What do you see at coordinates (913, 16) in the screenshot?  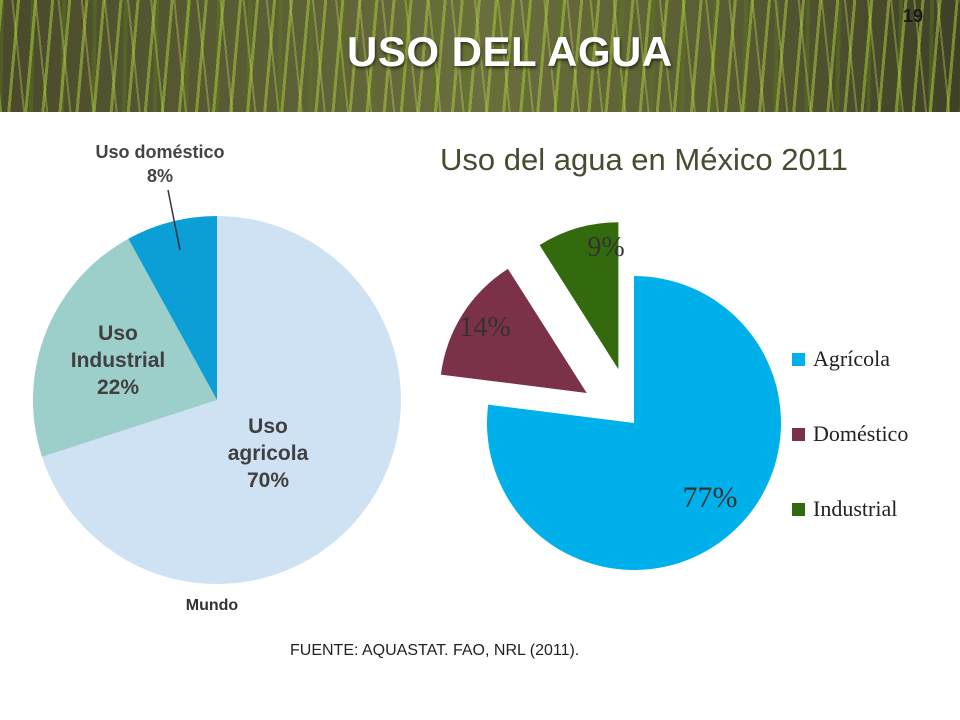 I see `slide-number: 19` at bounding box center [913, 16].